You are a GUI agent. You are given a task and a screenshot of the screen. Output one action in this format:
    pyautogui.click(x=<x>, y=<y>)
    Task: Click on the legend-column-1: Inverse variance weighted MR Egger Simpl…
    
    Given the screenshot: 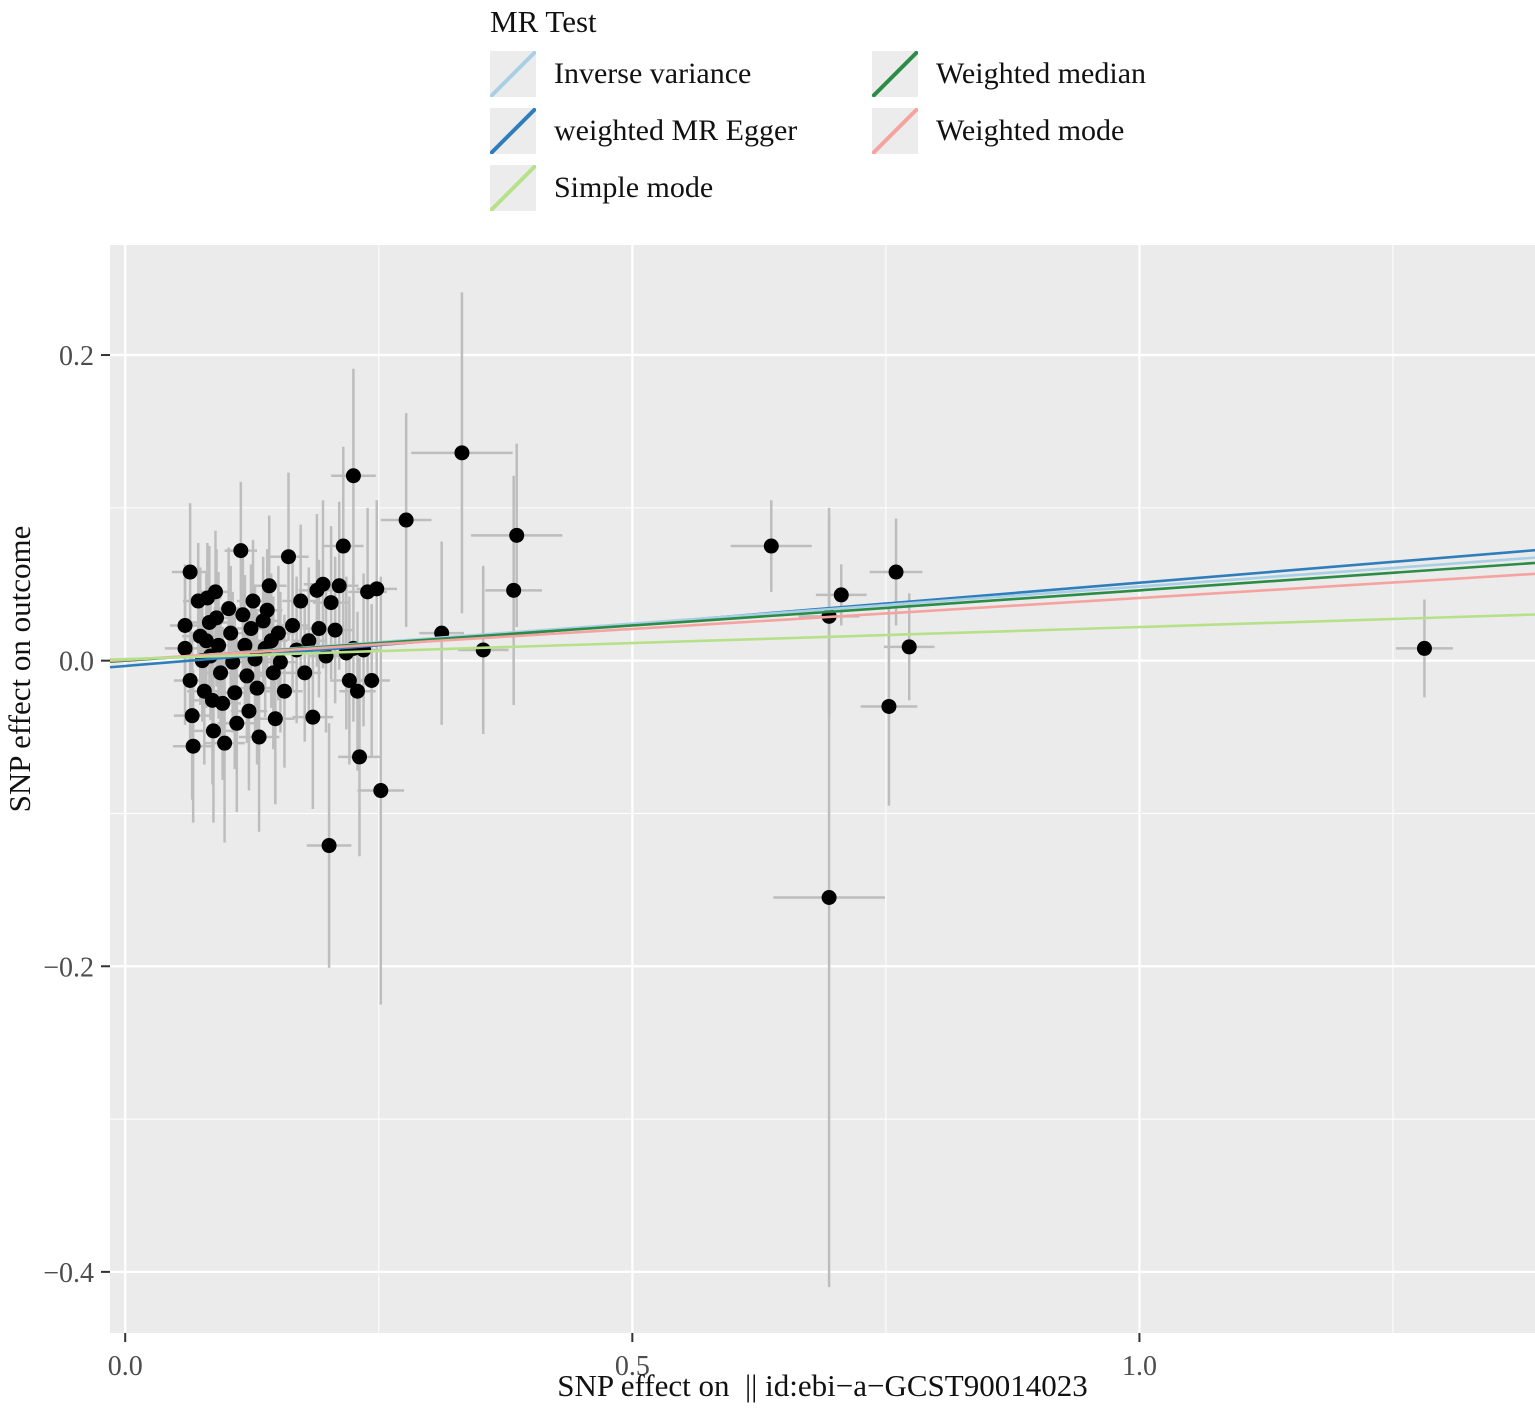 What is the action you would take?
    pyautogui.click(x=681, y=135)
    